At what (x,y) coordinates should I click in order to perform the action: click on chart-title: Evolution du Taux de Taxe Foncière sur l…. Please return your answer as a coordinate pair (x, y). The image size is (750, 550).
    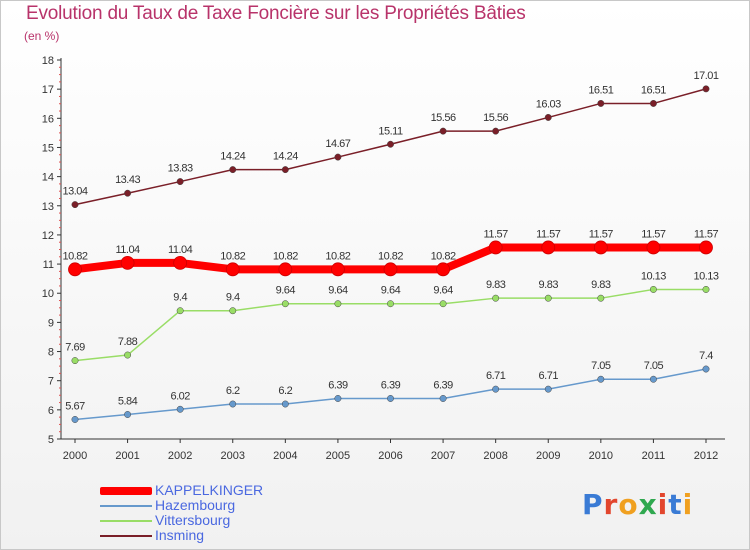
    Looking at the image, I should click on (276, 13).